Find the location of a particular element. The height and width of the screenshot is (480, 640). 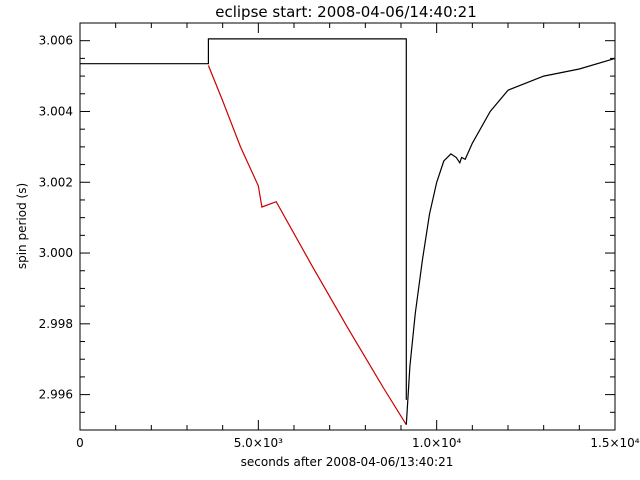

y-axis-label: spin period (s) is located at coordinates (22, 226).